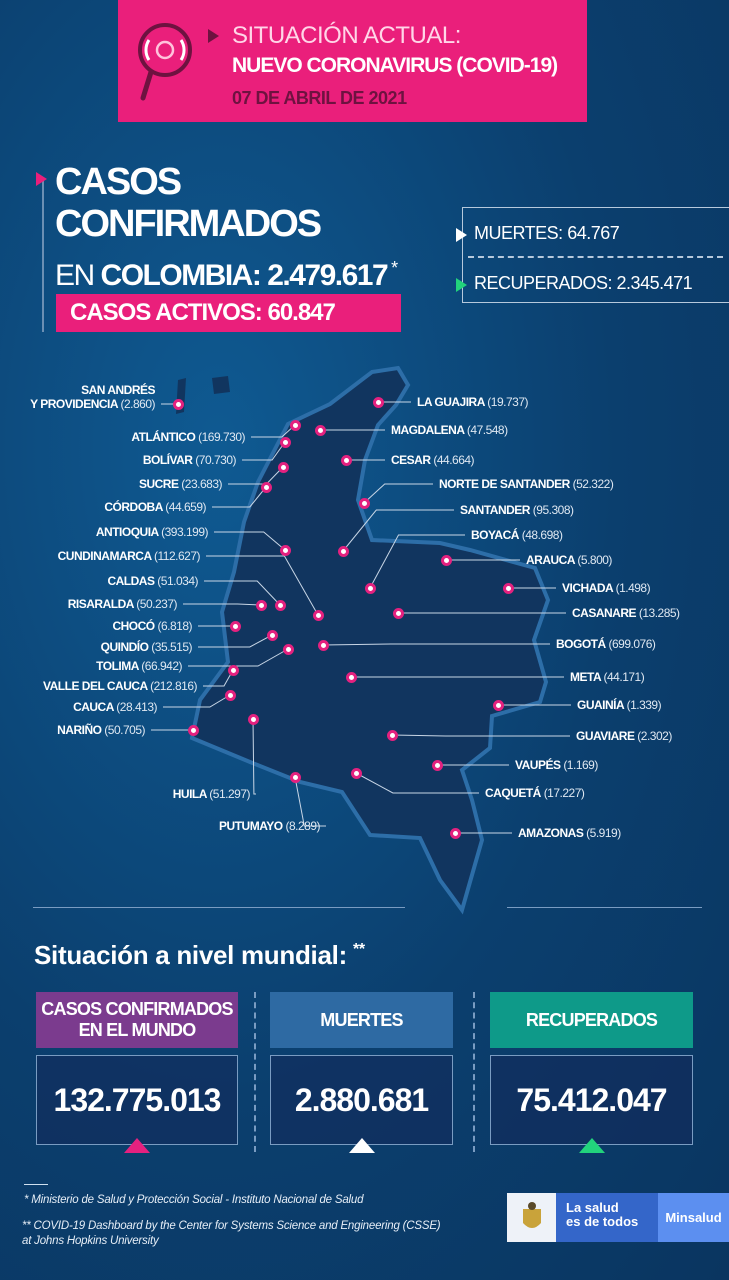 The image size is (729, 1280). I want to click on department-name: VALLE DEL CAUCA, so click(95, 686).